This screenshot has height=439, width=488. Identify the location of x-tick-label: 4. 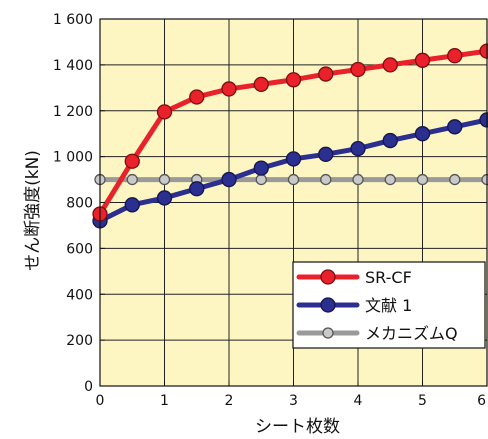
(358, 401).